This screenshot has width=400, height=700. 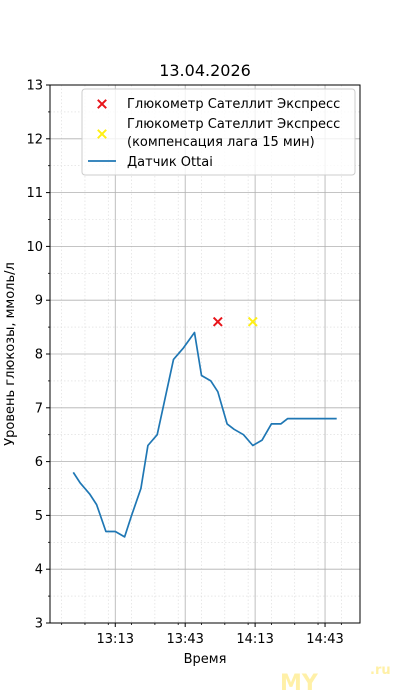 What do you see at coordinates (205, 659) in the screenshot?
I see `x-axis-label: Время` at bounding box center [205, 659].